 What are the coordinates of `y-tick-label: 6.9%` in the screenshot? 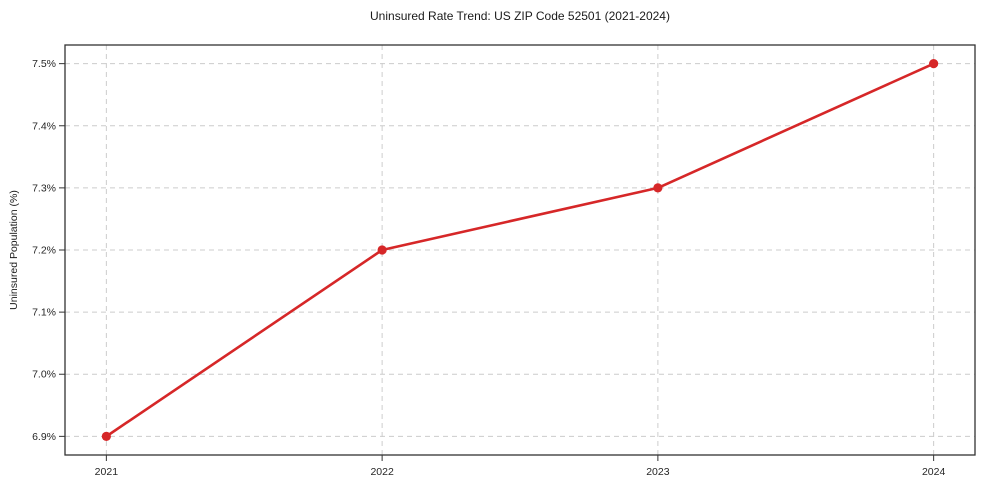 It's located at (44, 437).